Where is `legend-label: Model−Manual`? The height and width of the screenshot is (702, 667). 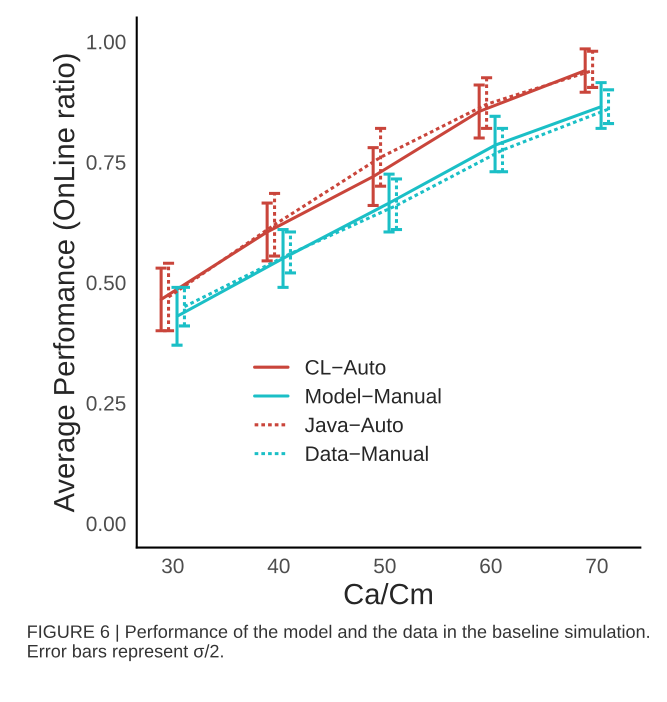
legend-label: Model−Manual is located at coordinates (373, 396).